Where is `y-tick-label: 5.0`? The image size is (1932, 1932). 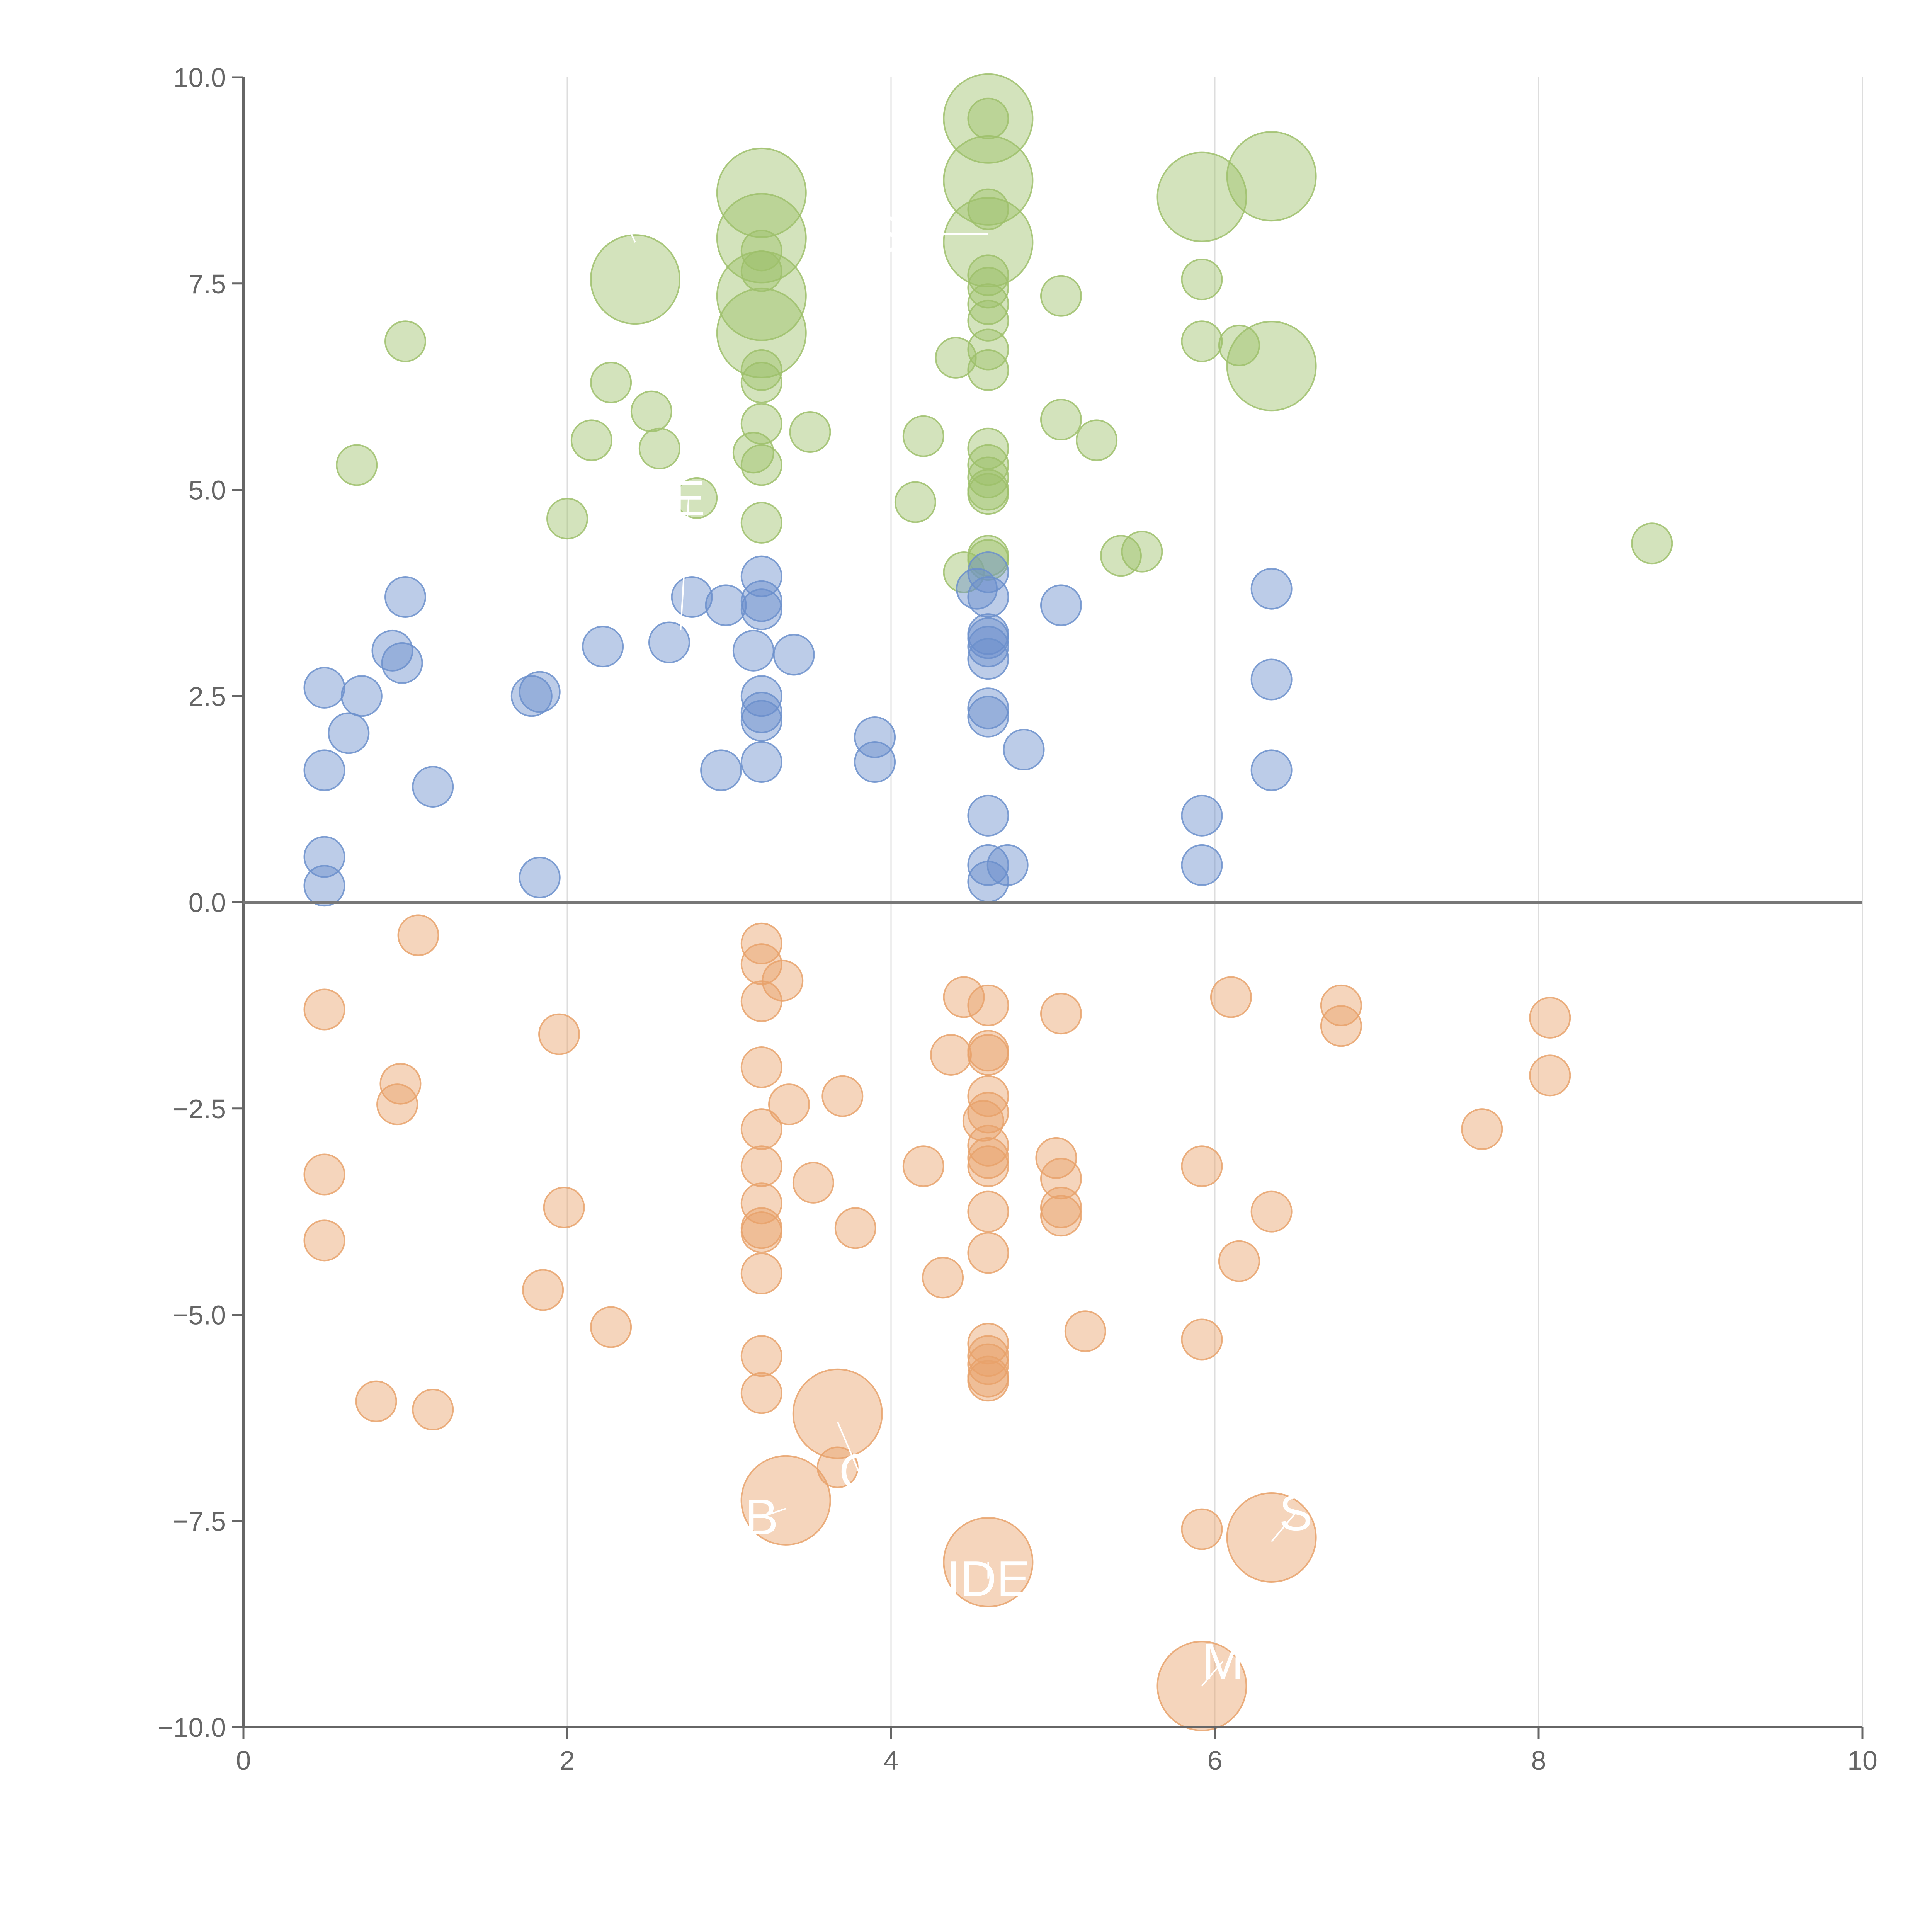 y-tick-label: 5.0 is located at coordinates (207, 490).